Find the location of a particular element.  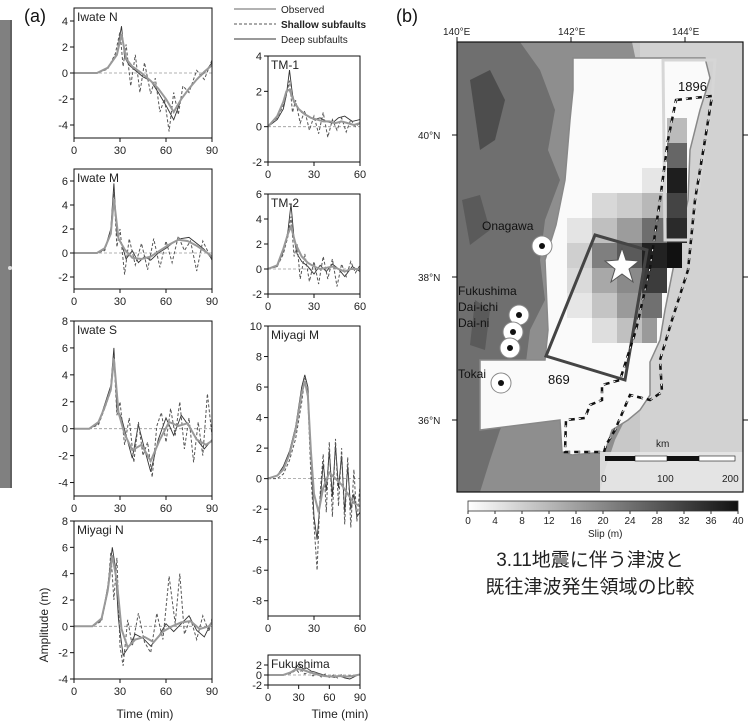

chart-panel-6: Miyagi M -8 -6 -4 -2 0 2 4 6 8 10 0 30 60 is located at coordinates (308, 478).